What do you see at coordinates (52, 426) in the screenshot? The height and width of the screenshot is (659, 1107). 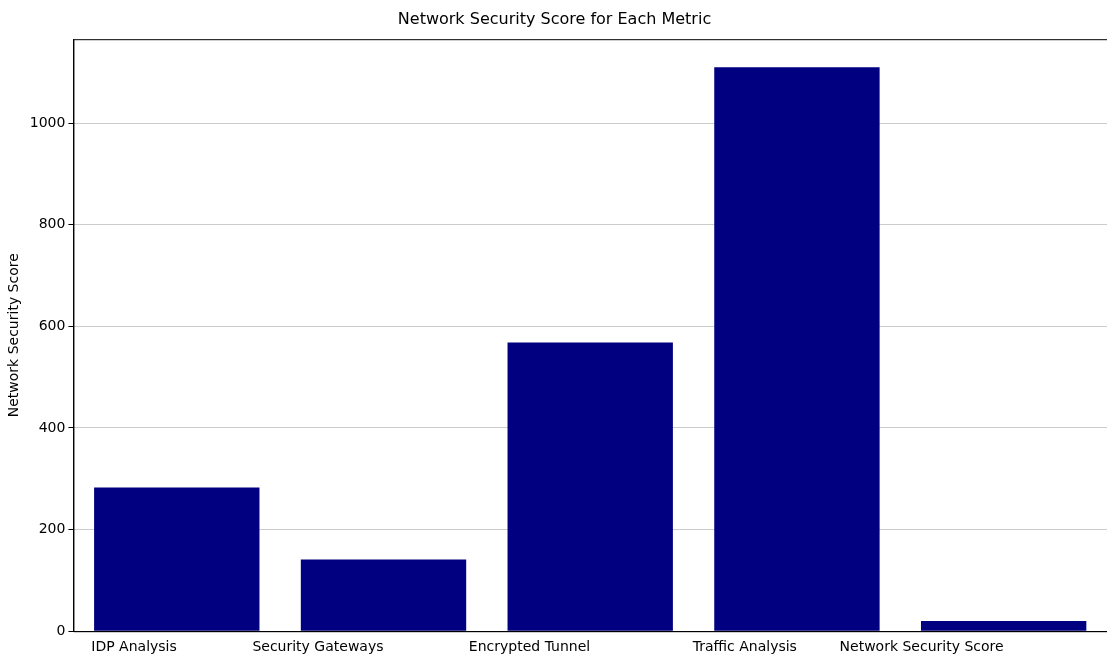 I see `y-tick-label: 400` at bounding box center [52, 426].